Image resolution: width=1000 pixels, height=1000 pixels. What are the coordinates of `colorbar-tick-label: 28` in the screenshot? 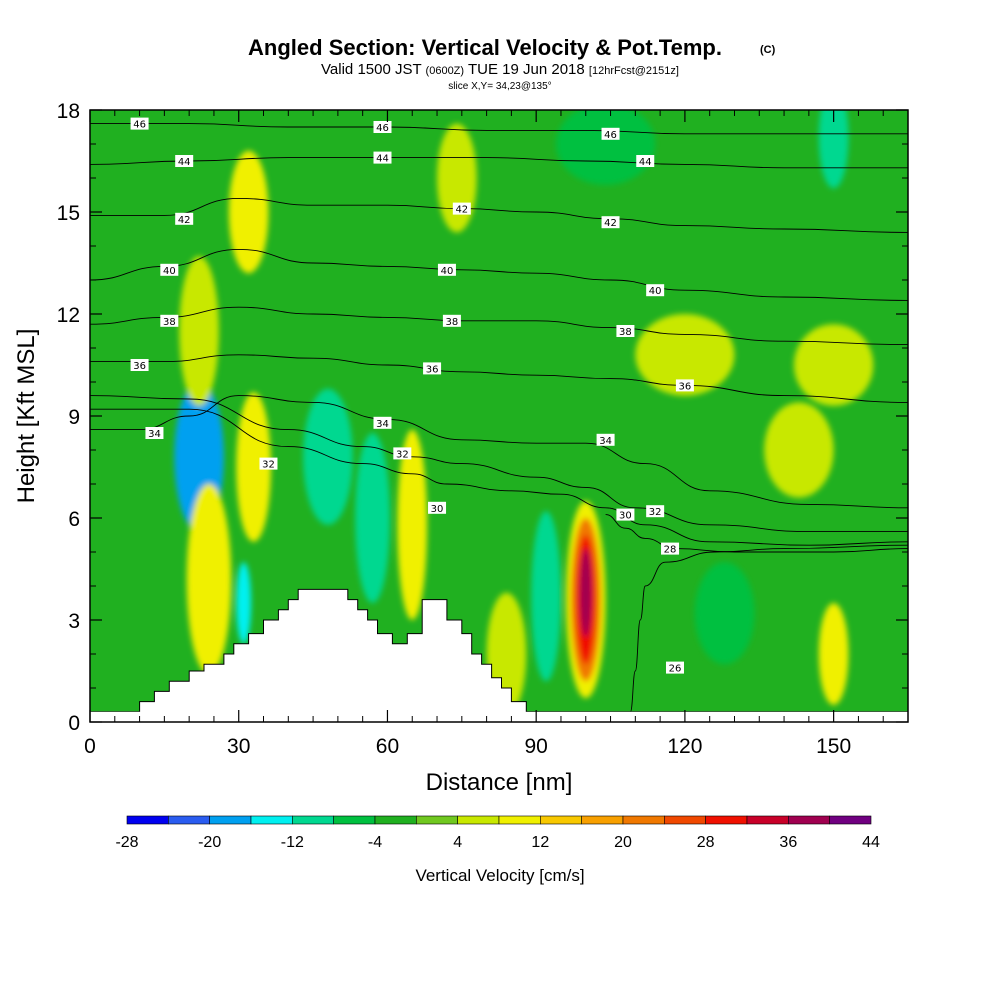 It's located at (706, 842).